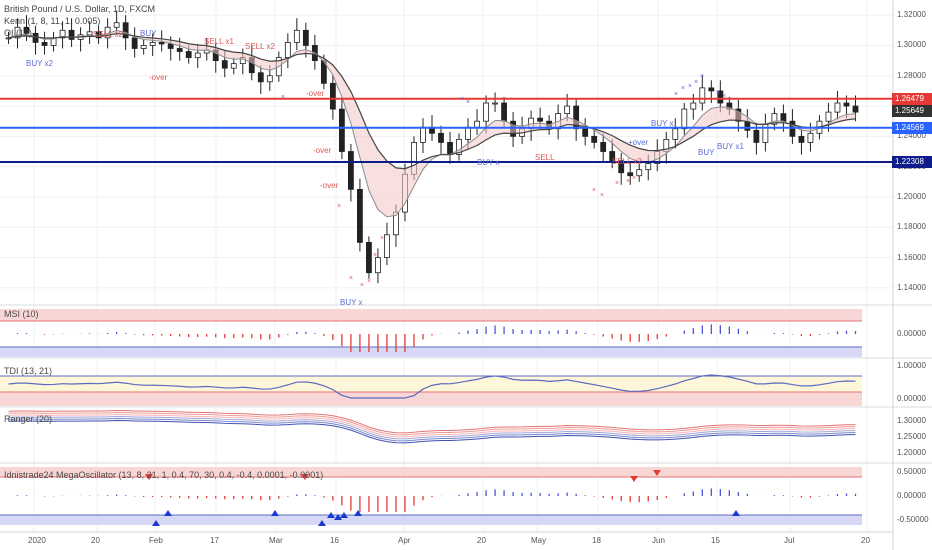 This screenshot has width=932, height=550. Describe the element at coordinates (148, 33) in the screenshot. I see `signal-label: BUY` at that location.